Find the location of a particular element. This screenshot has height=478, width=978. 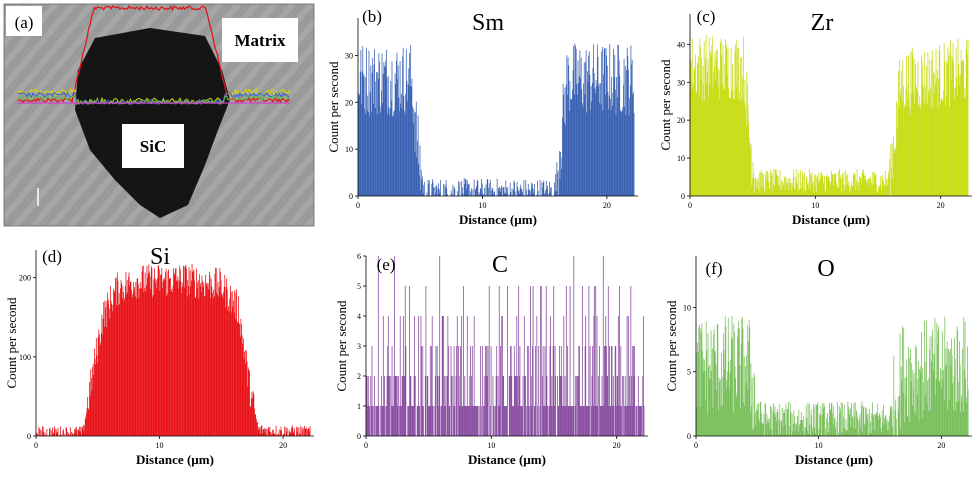

chart-b-bars is located at coordinates (496, 120).